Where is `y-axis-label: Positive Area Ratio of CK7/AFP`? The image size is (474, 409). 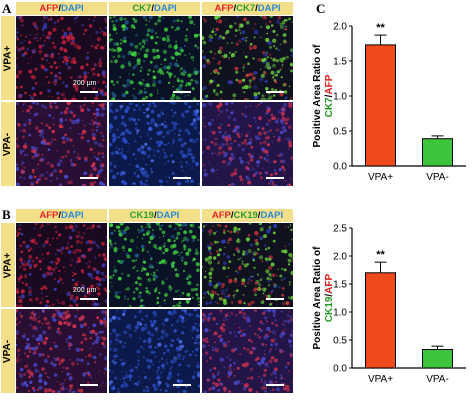 y-axis-label: Positive Area Ratio of CK7/AFP is located at coordinates (323, 96).